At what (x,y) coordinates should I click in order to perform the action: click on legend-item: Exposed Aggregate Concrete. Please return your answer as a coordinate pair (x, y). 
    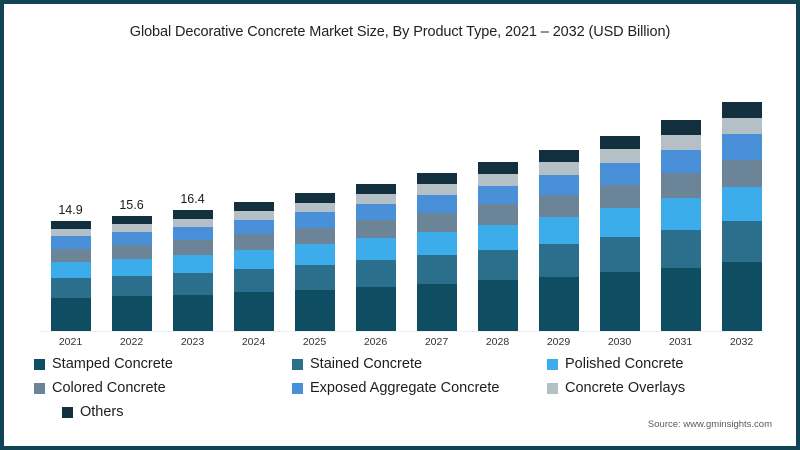
    Looking at the image, I should click on (395, 388).